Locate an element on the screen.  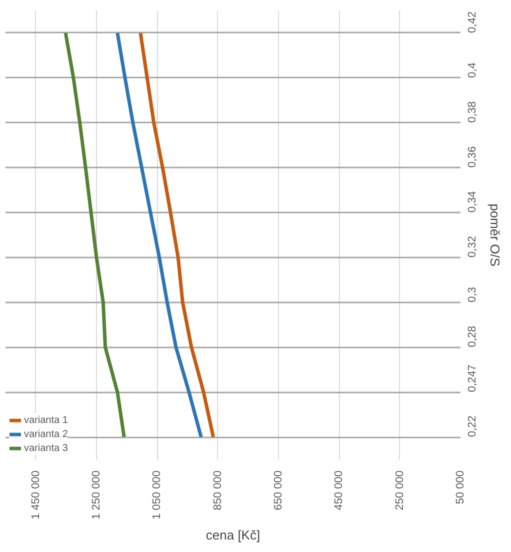
y-tick-label: 0,36 is located at coordinates (472, 157).